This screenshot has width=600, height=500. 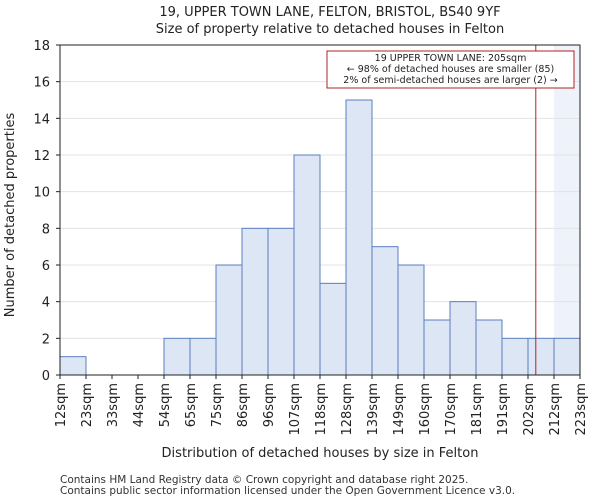 I want to click on x-tick-label: 149sqm, so click(x=399, y=409).